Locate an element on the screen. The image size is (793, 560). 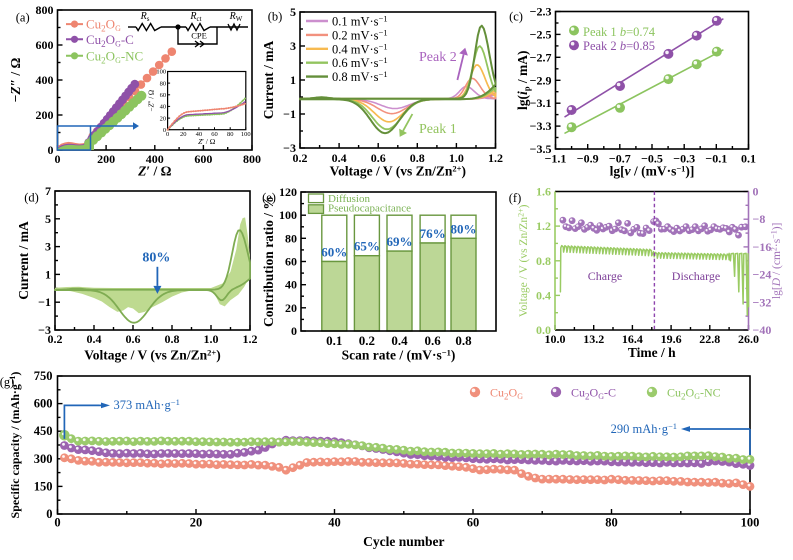
svg-text: −0.9 is located at coordinates (588, 159).